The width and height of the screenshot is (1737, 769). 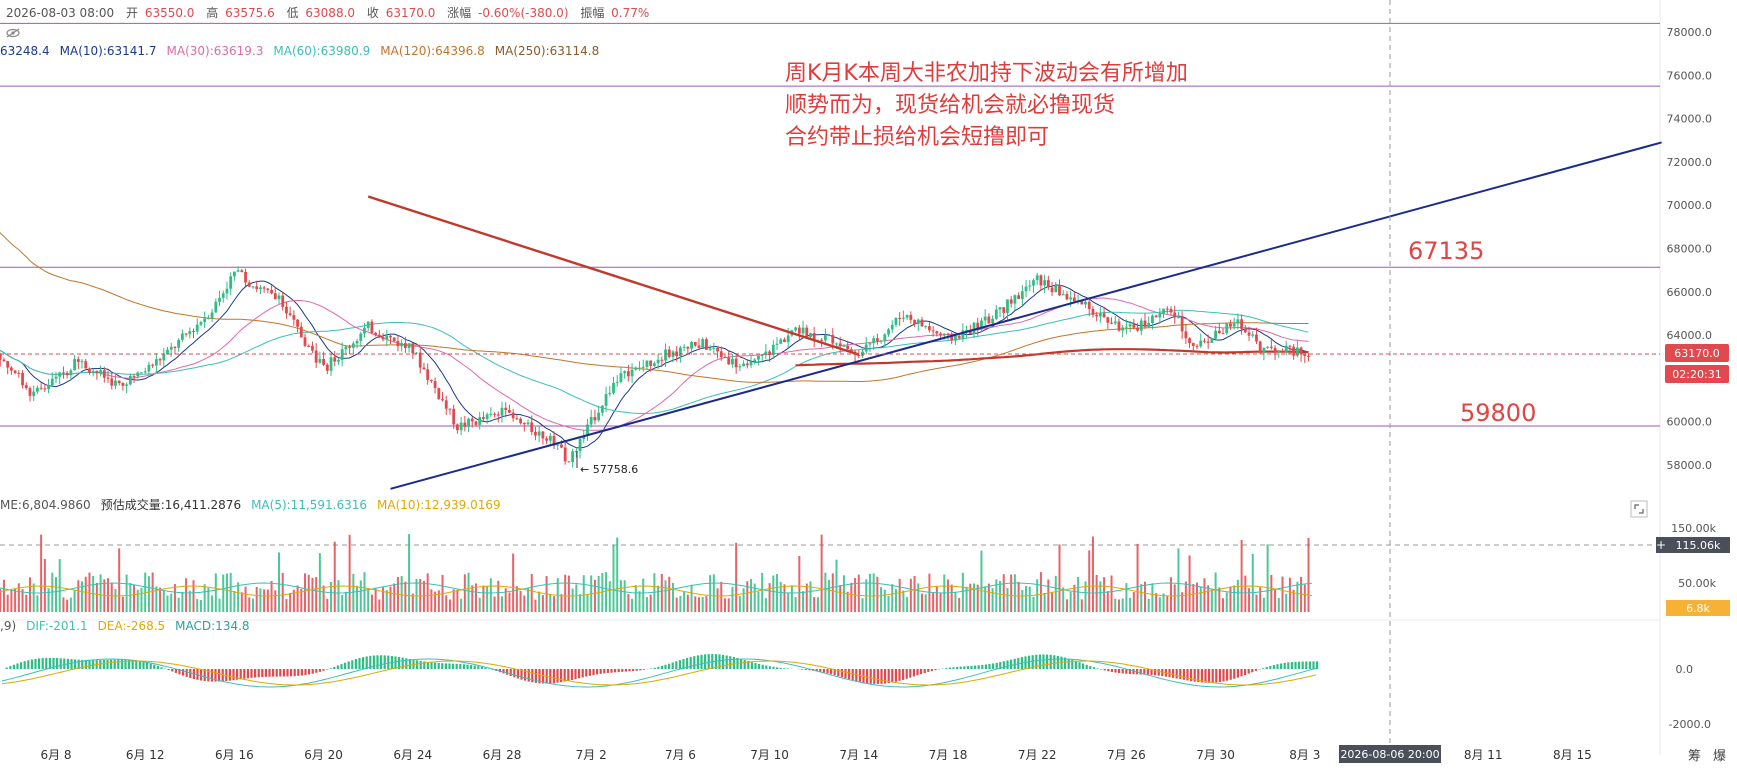 I want to click on crosshair-plus-icon: +, so click(x=1661, y=545).